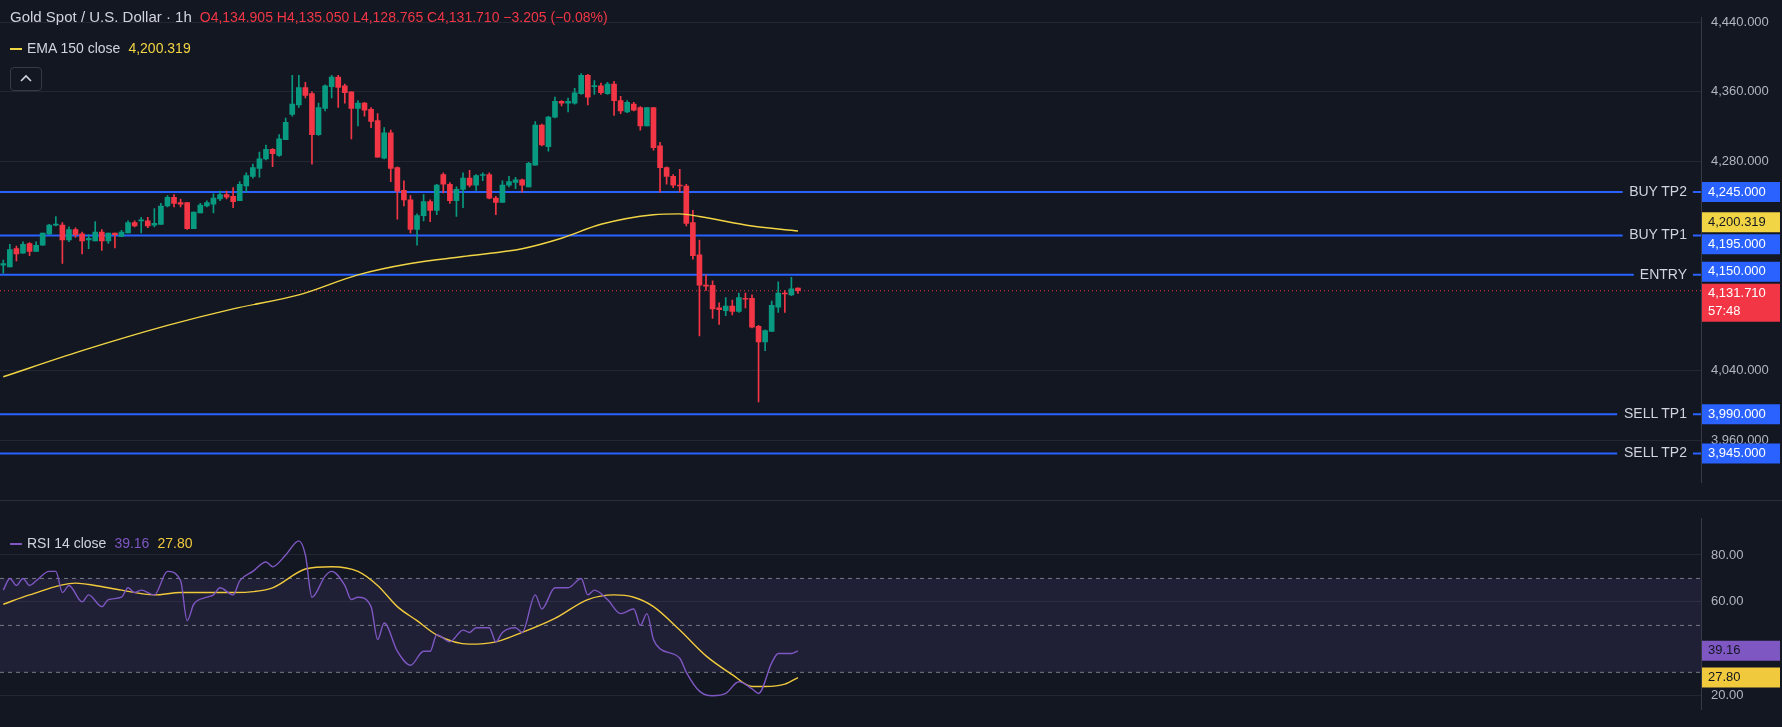 This screenshot has width=1782, height=727. What do you see at coordinates (1724, 650) in the screenshot?
I see `text: 39.16` at bounding box center [1724, 650].